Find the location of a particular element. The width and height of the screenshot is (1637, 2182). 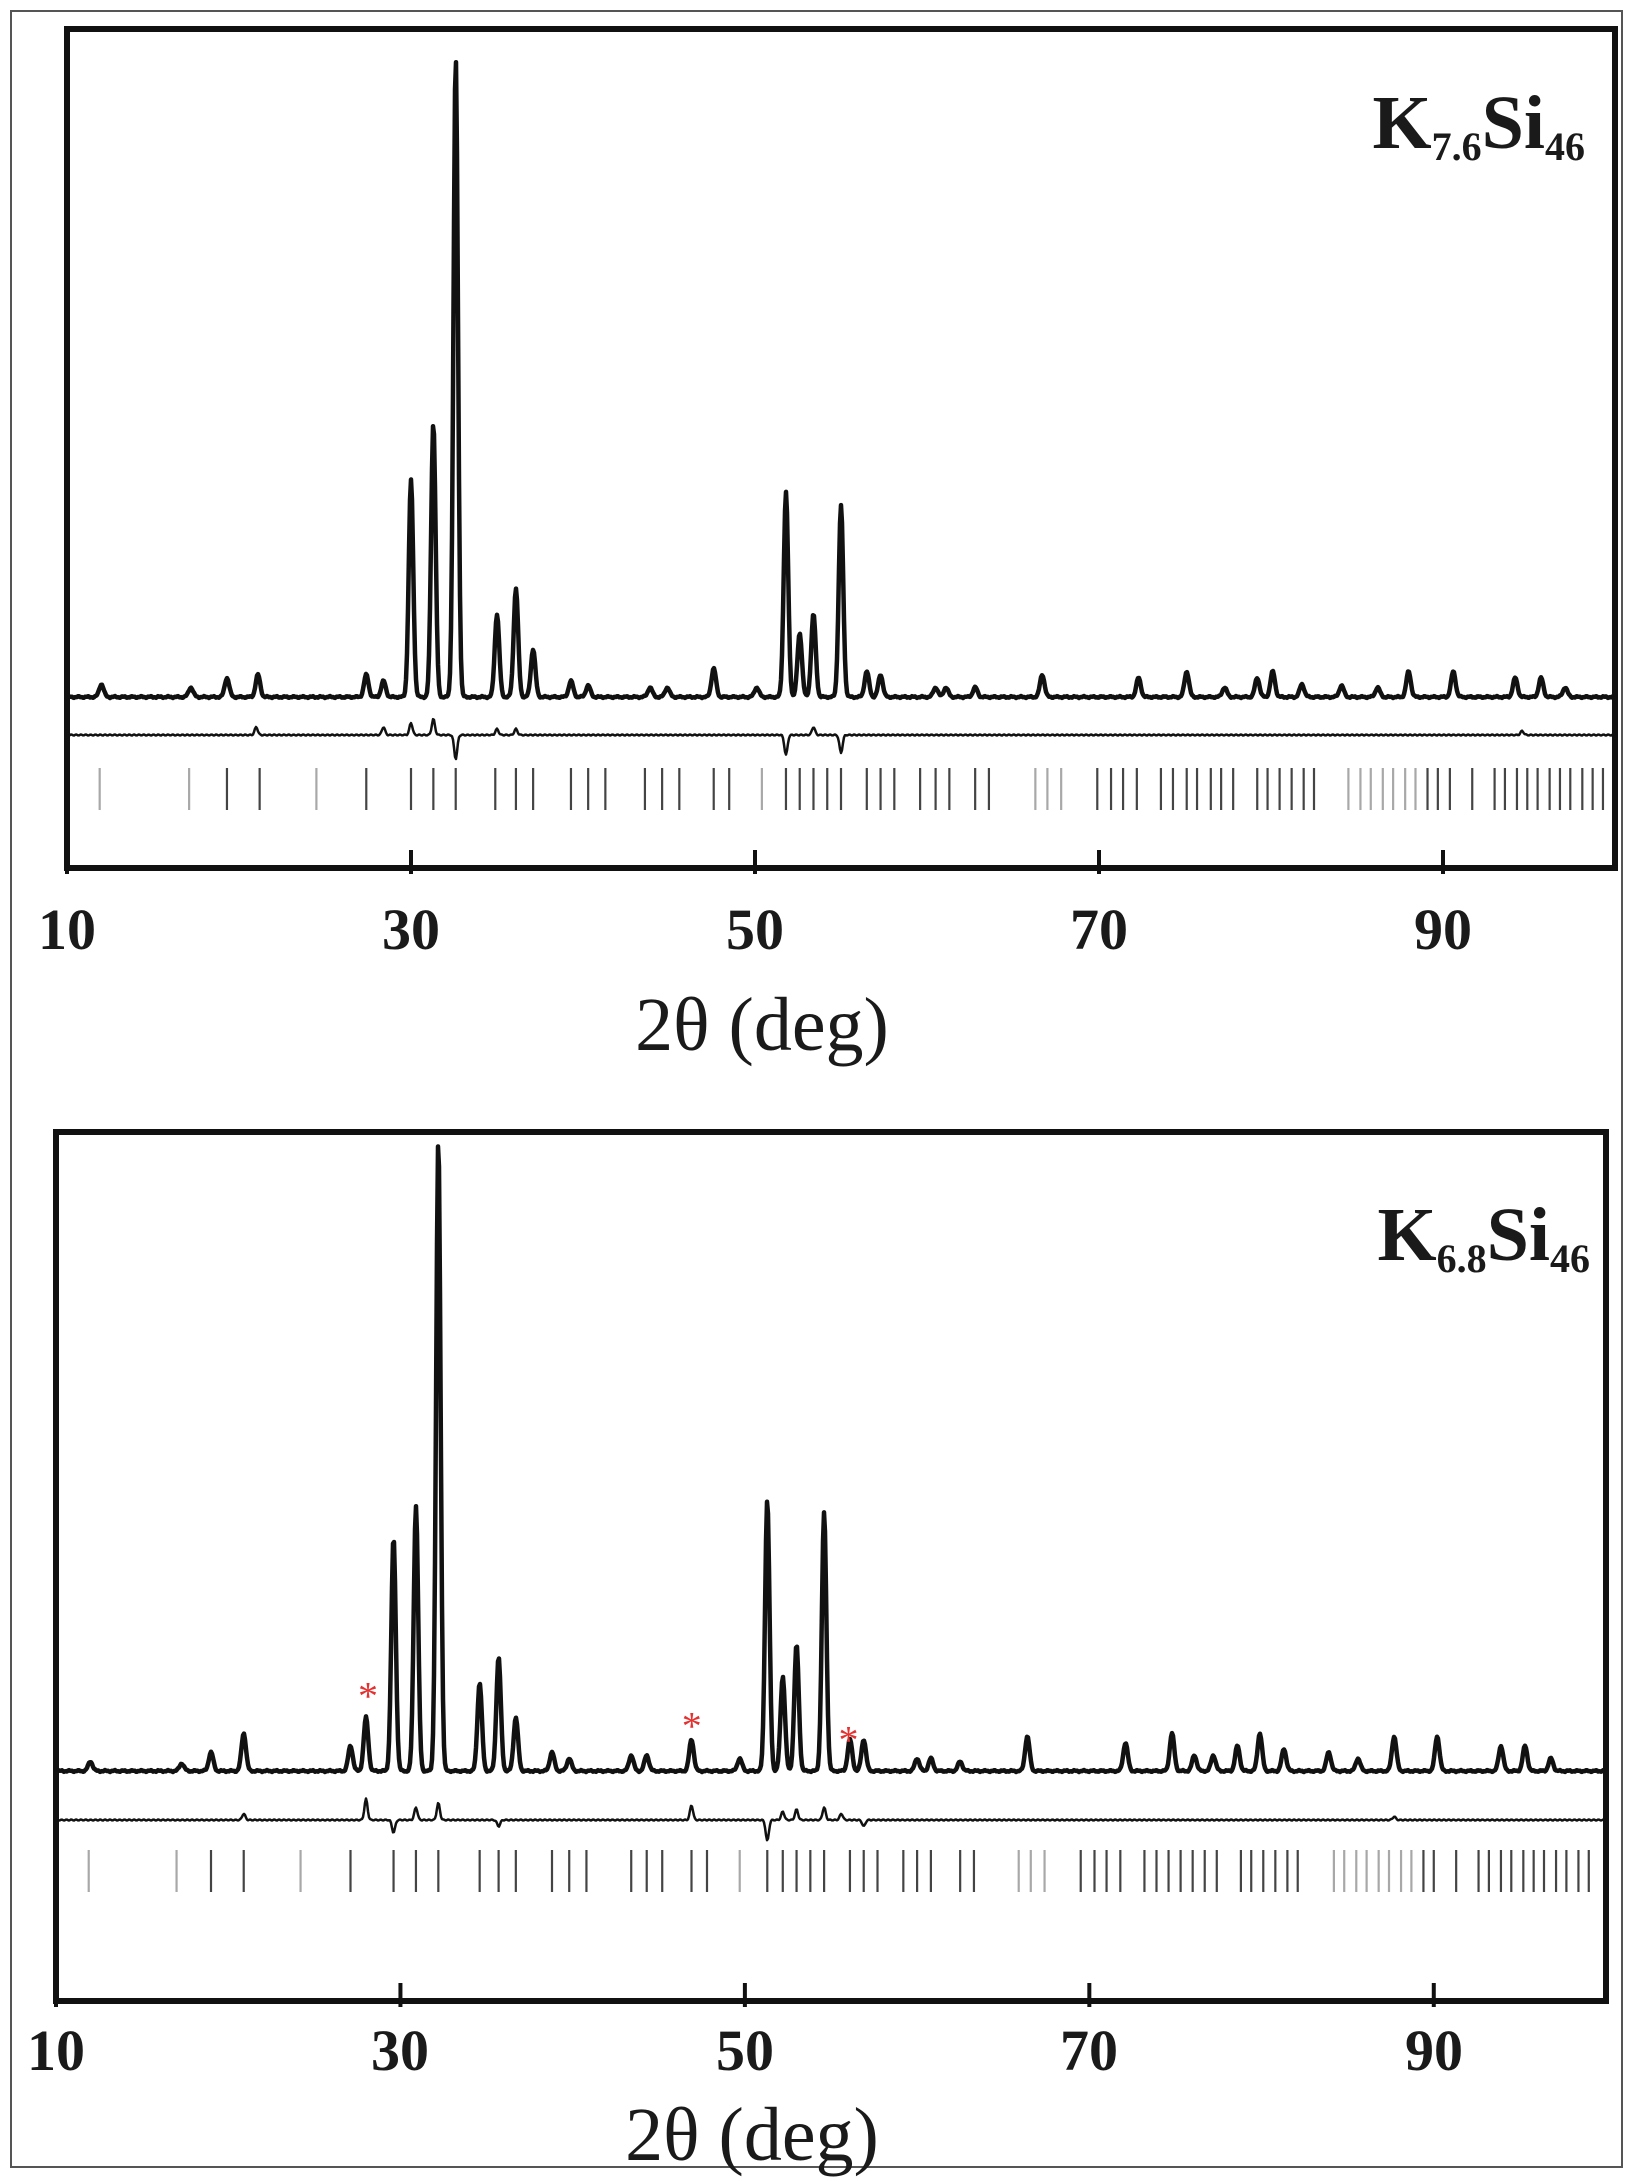

impurity-markers: * * * is located at coordinates (608, 1717).